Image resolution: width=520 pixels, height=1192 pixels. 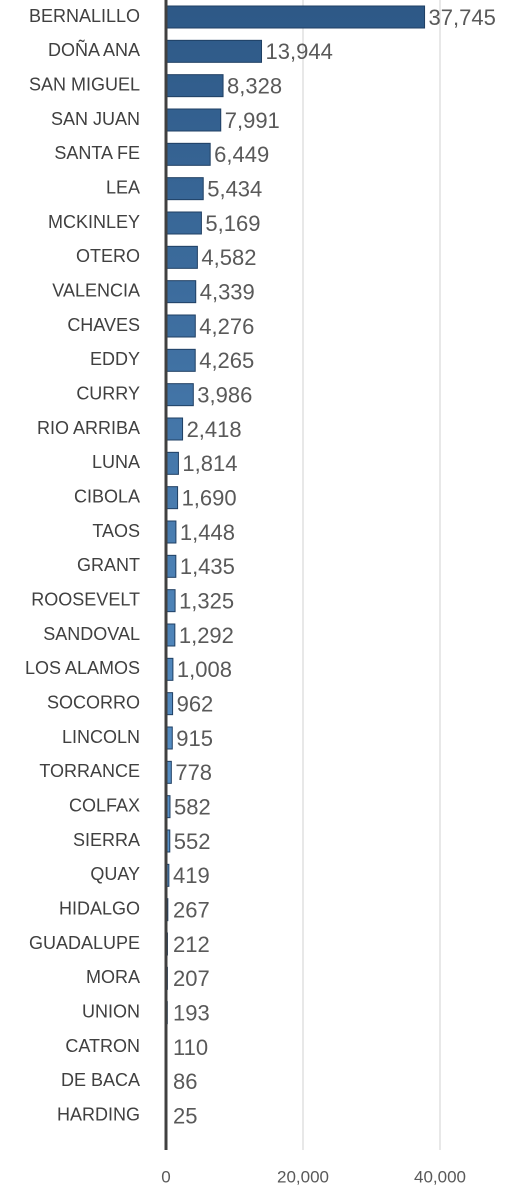 I want to click on category-label: DOÑA ANA, so click(x=94, y=49).